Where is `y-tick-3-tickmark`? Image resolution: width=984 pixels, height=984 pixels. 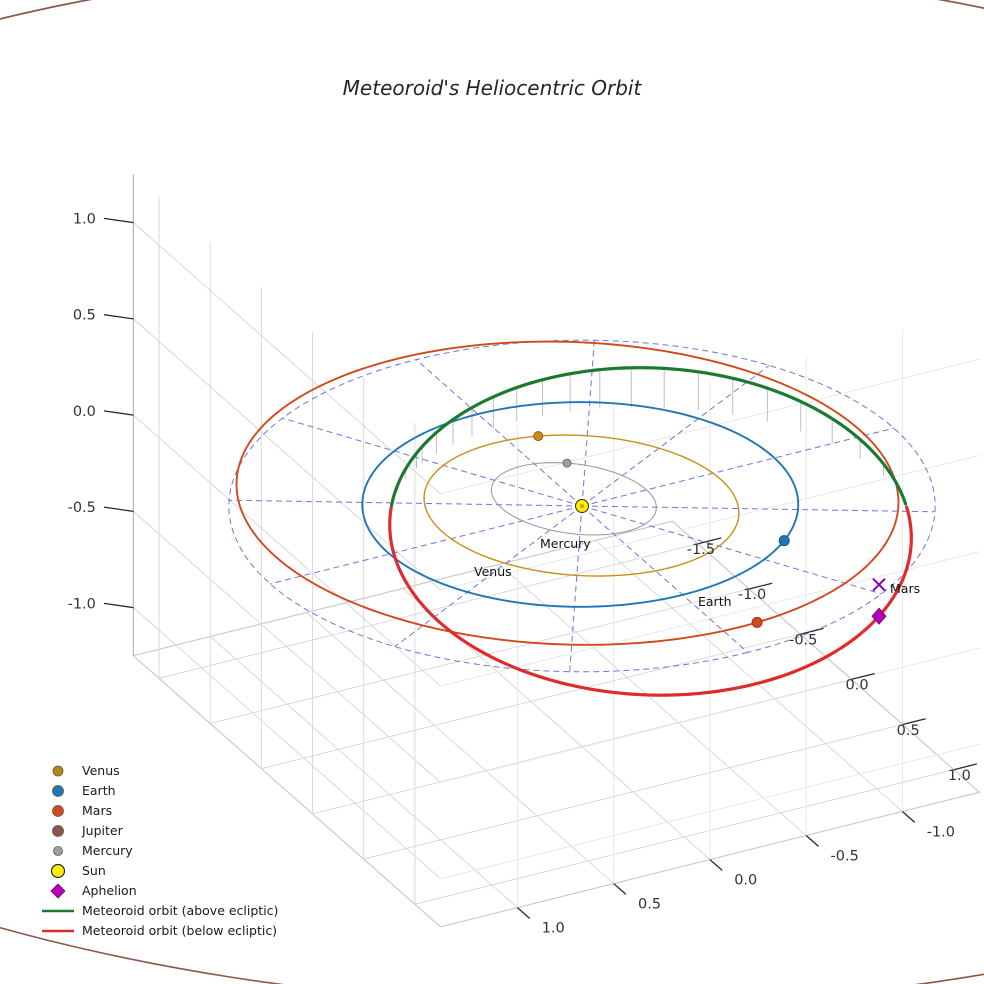 y-tick-3-tickmark is located at coordinates (620, 889).